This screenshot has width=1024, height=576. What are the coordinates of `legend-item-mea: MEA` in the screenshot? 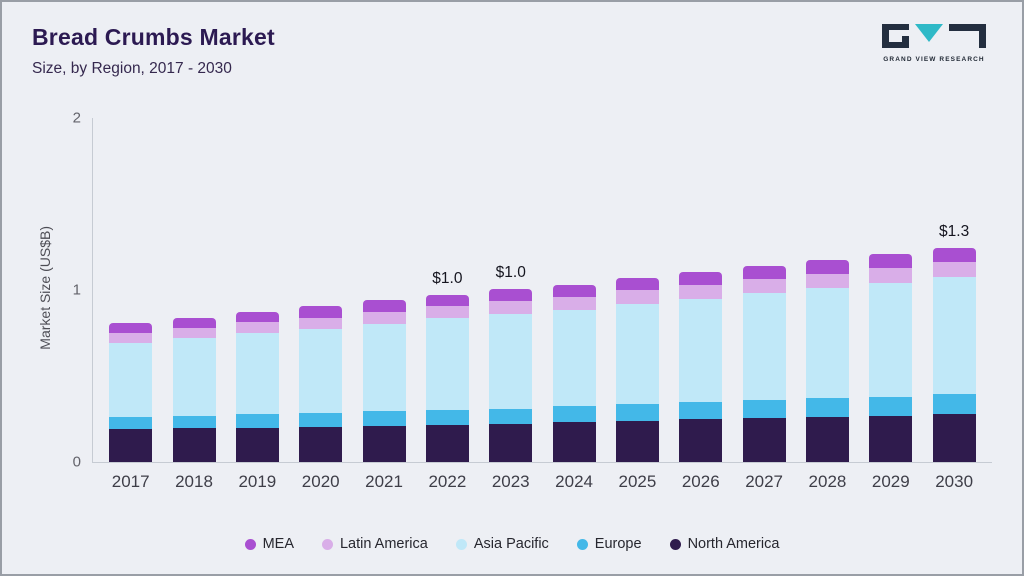 It's located at (269, 544).